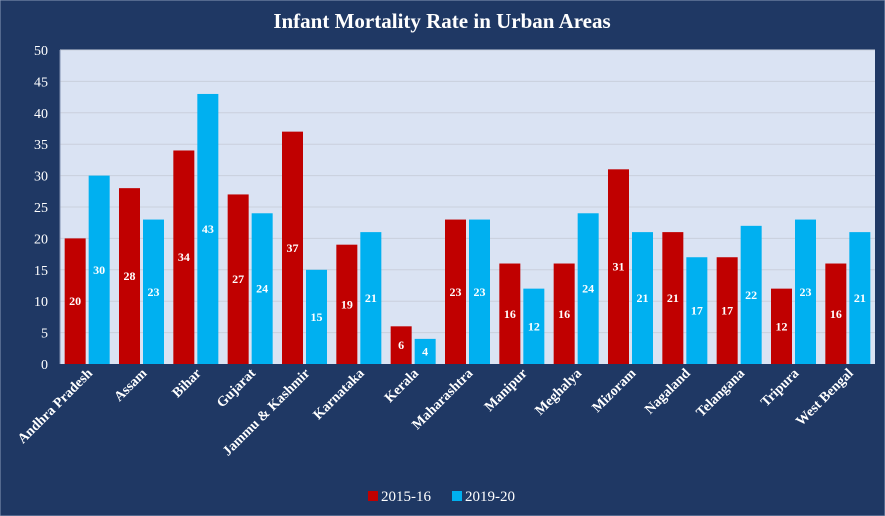 This screenshot has height=516, width=885. What do you see at coordinates (41, 145) in the screenshot?
I see `y-tick-label: 35` at bounding box center [41, 145].